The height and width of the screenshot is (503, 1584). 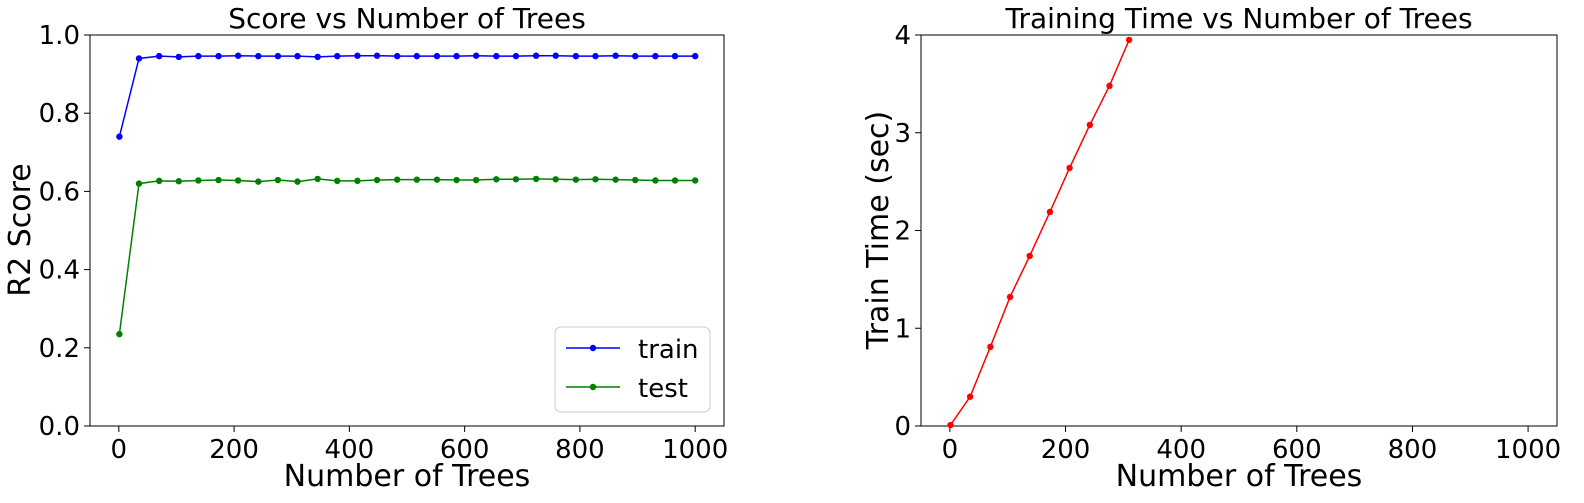 What do you see at coordinates (350, 450) in the screenshot?
I see `score-xtick-label: 400` at bounding box center [350, 450].